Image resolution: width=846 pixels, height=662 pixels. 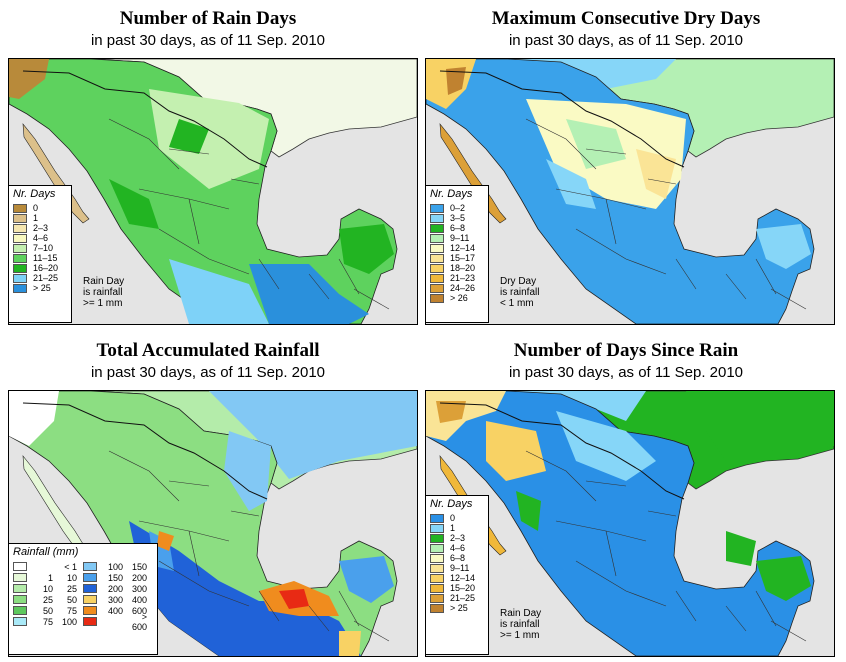 What do you see at coordinates (457, 218) in the screenshot?
I see `legend-entry: 3–5` at bounding box center [457, 218].